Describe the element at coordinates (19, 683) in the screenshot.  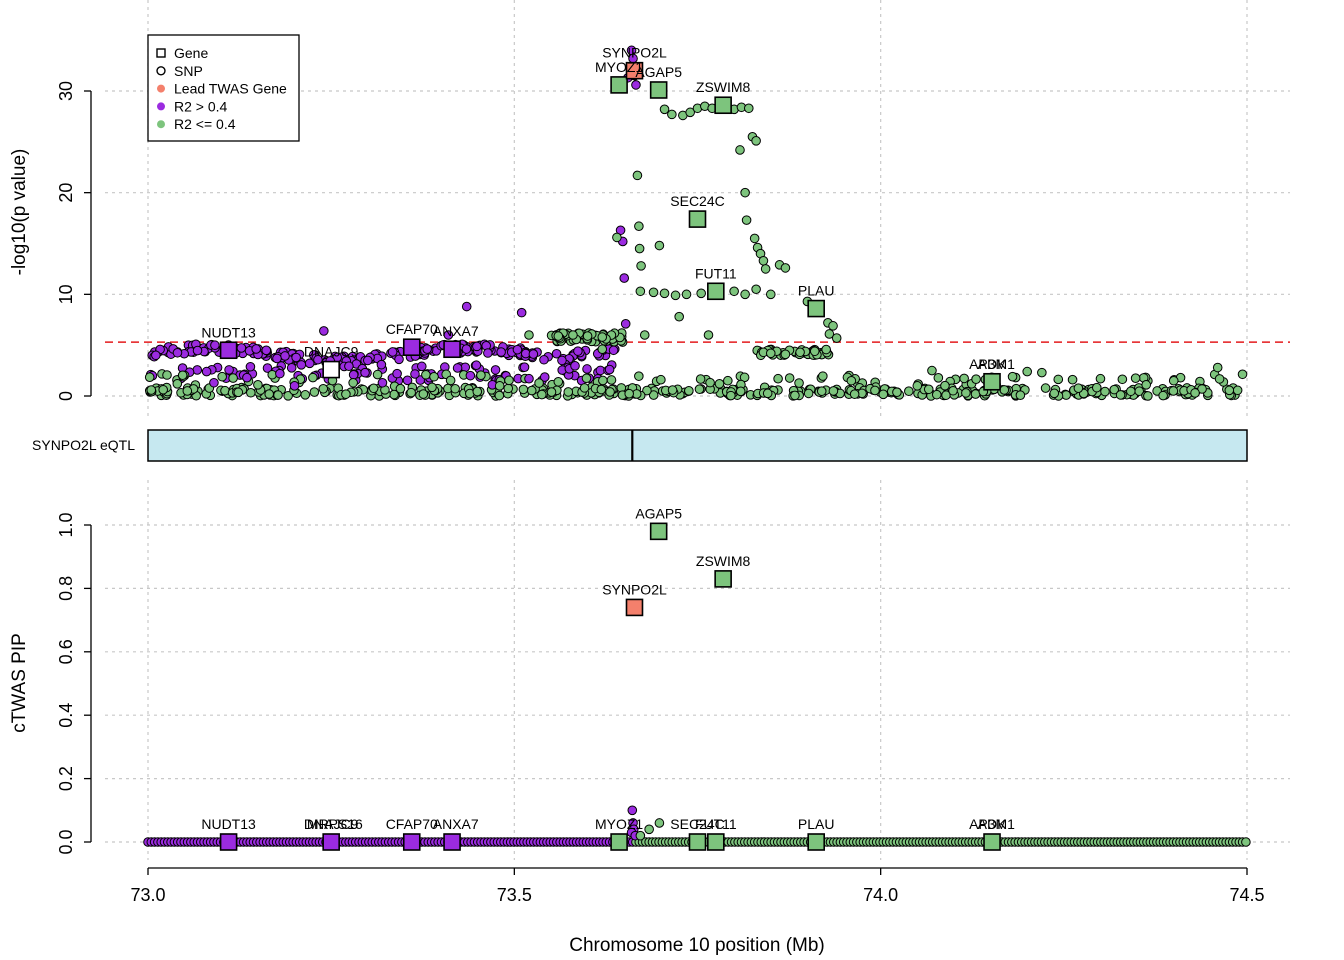
I see `pip-y-axis-title: cTWAS PIP` at that location.